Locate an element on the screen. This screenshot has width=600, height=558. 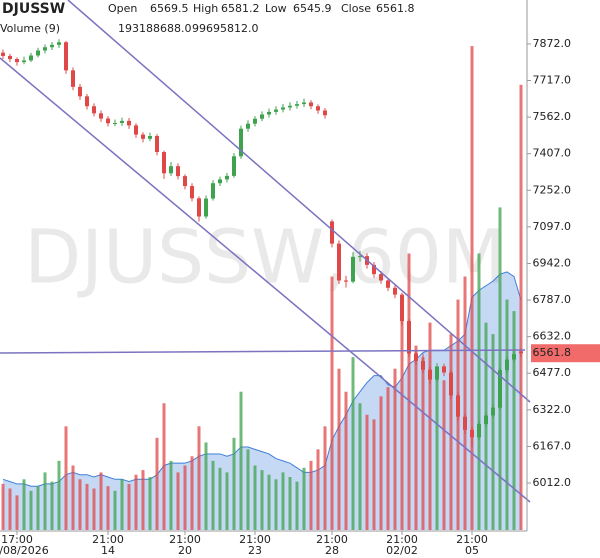
y-tick-label: 7407.0 is located at coordinates (552, 153).